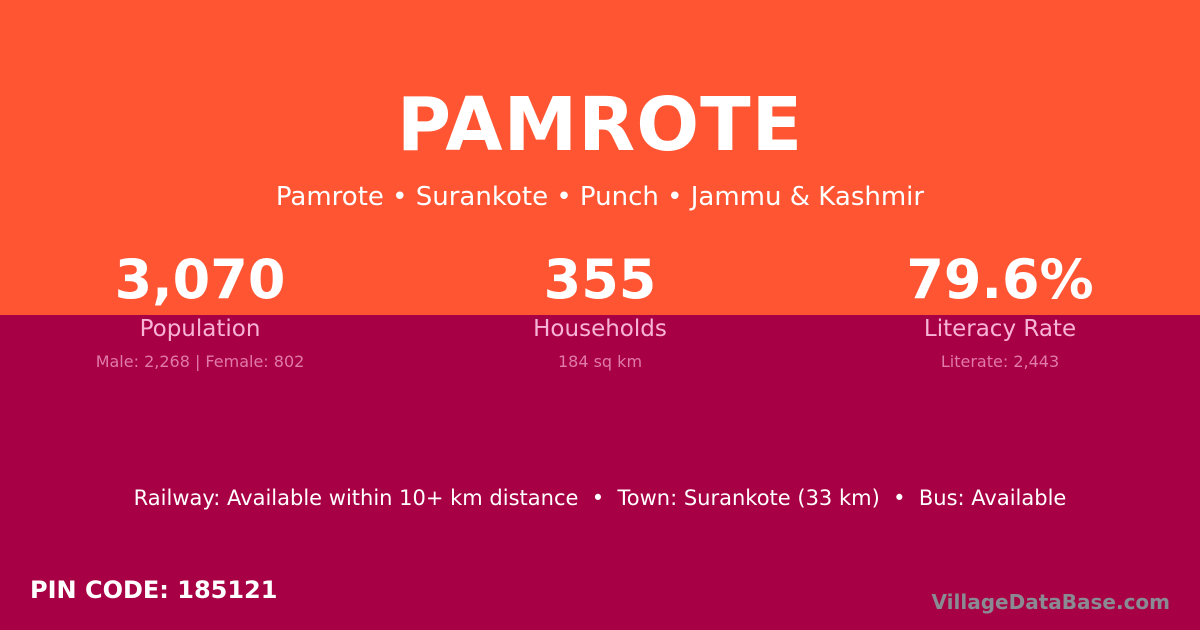 The width and height of the screenshot is (1200, 630). Describe the element at coordinates (600, 329) in the screenshot. I see `stat-label: Households` at that location.